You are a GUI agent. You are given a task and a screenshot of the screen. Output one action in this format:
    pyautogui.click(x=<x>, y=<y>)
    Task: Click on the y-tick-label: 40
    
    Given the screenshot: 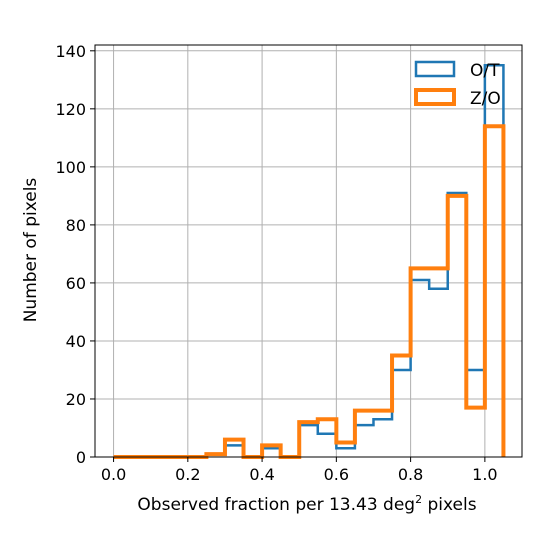 What is the action you would take?
    pyautogui.click(x=76, y=341)
    